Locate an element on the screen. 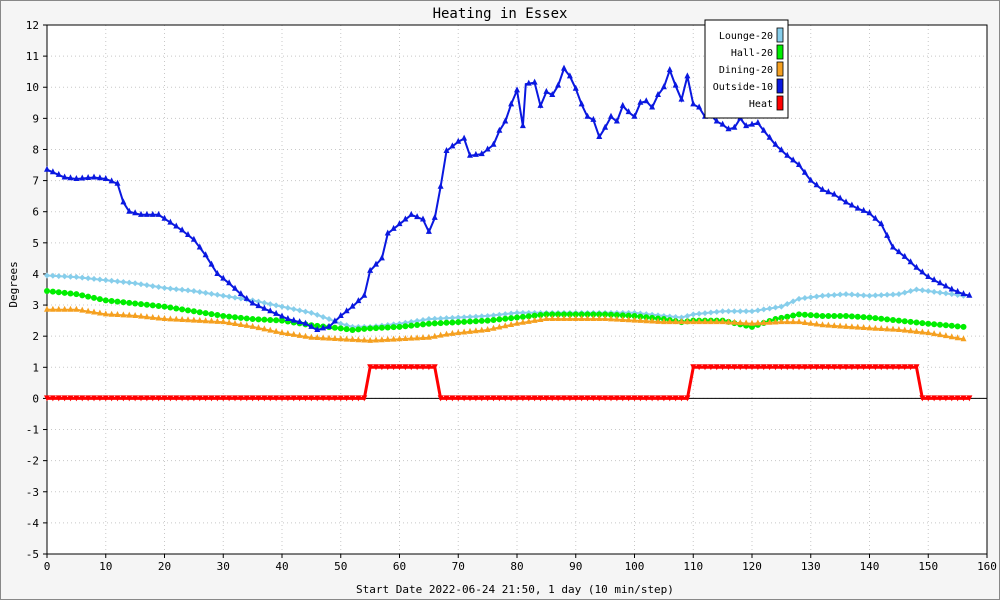  y-tick-label: 4 is located at coordinates (35, 274).